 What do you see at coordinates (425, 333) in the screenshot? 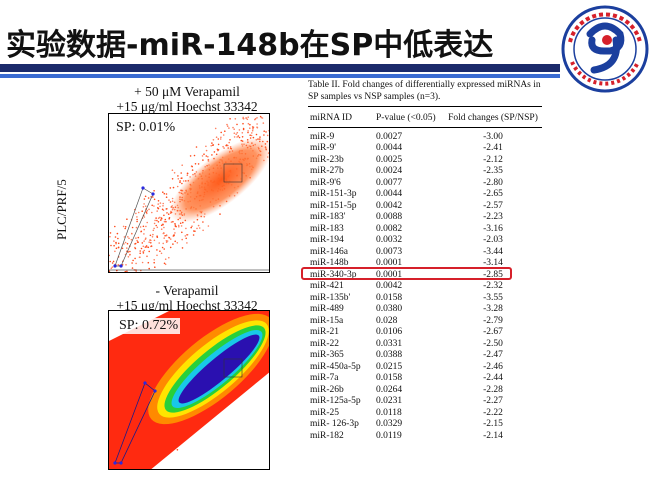
I see `table-row: miR-21 0.0106 -2.67` at bounding box center [425, 333].